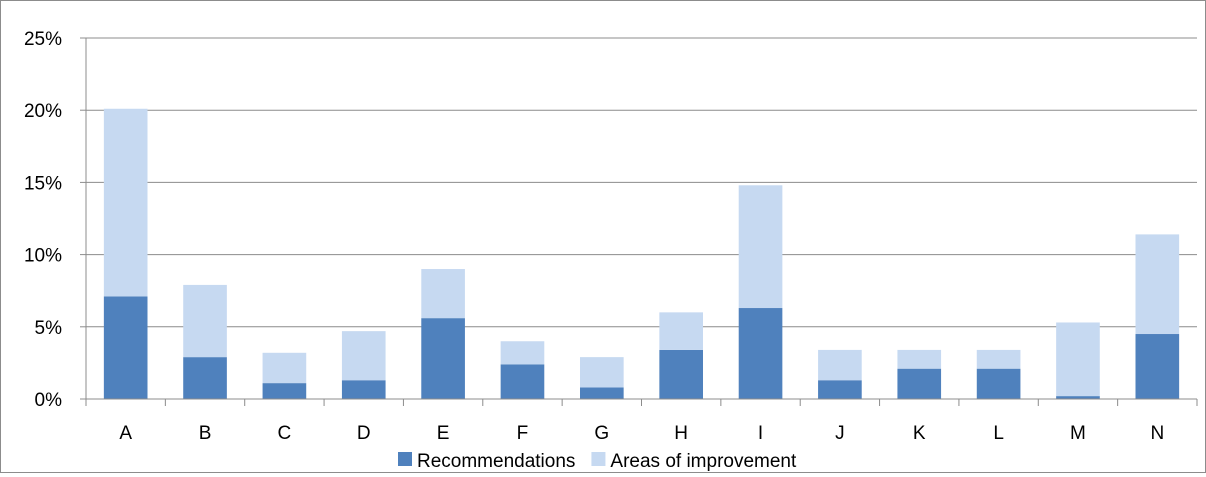 This screenshot has height=477, width=1206. I want to click on bar-areas-of-improvement-m, so click(1078, 359).